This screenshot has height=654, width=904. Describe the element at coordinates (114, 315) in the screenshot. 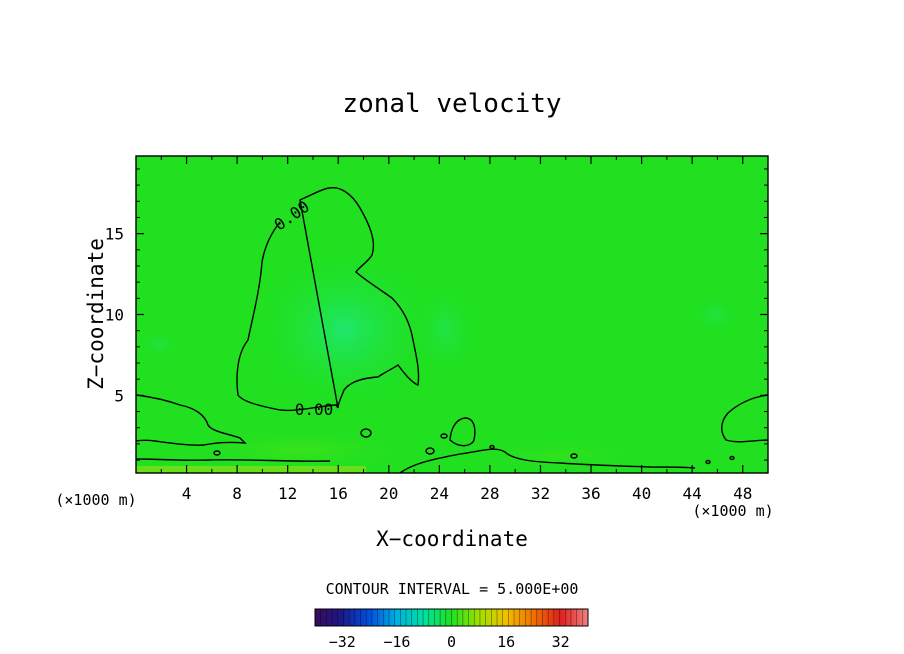

I see `y-tick-label: 10` at that location.